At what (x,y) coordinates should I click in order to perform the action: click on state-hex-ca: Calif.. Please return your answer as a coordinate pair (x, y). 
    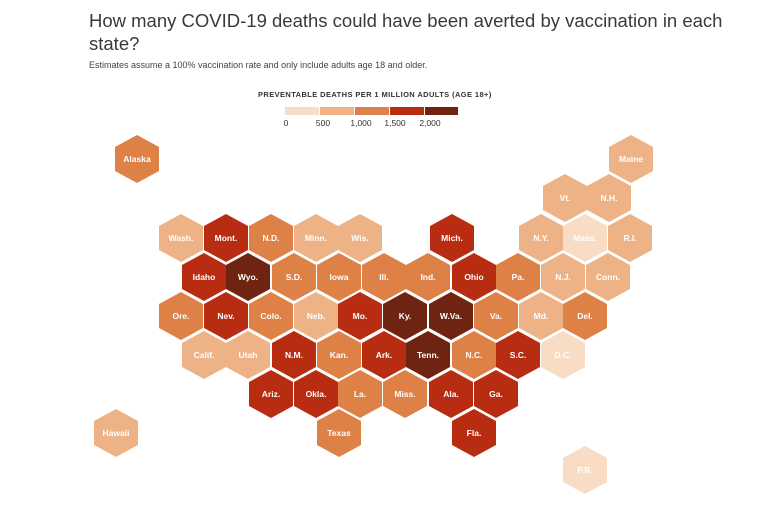
    Looking at the image, I should click on (204, 355).